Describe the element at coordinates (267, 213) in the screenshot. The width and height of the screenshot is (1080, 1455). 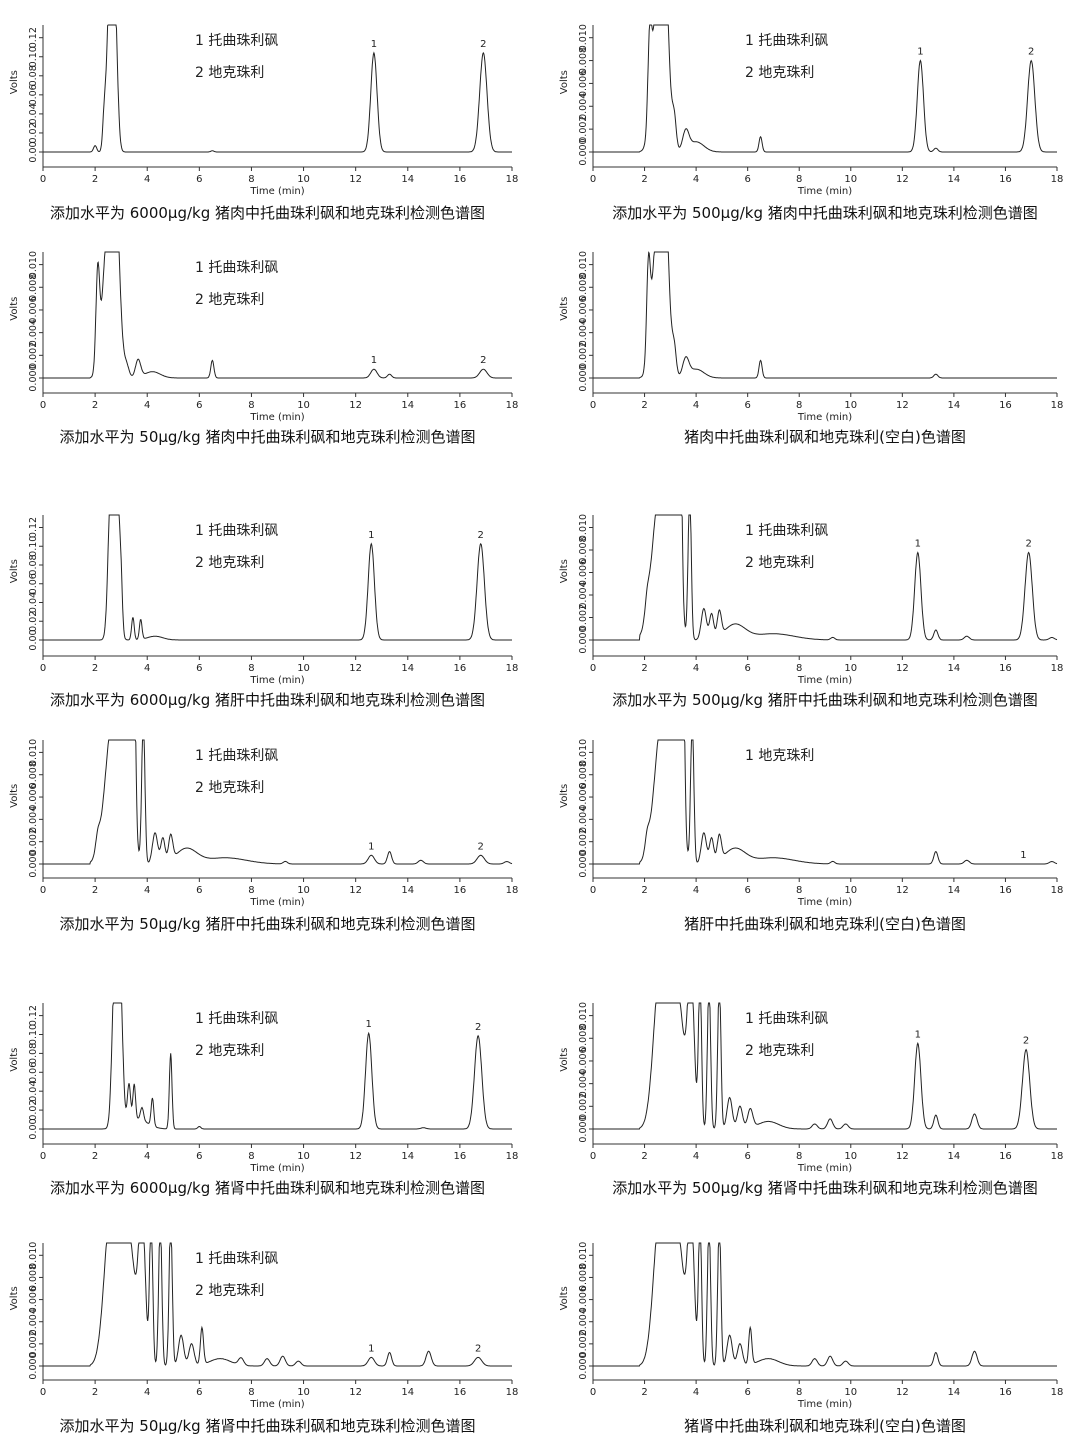
I see `figure-caption: 添加水平为 6000μg/kg 猪肉中托曲珠利砜和地克珠利检测色谱图` at that location.